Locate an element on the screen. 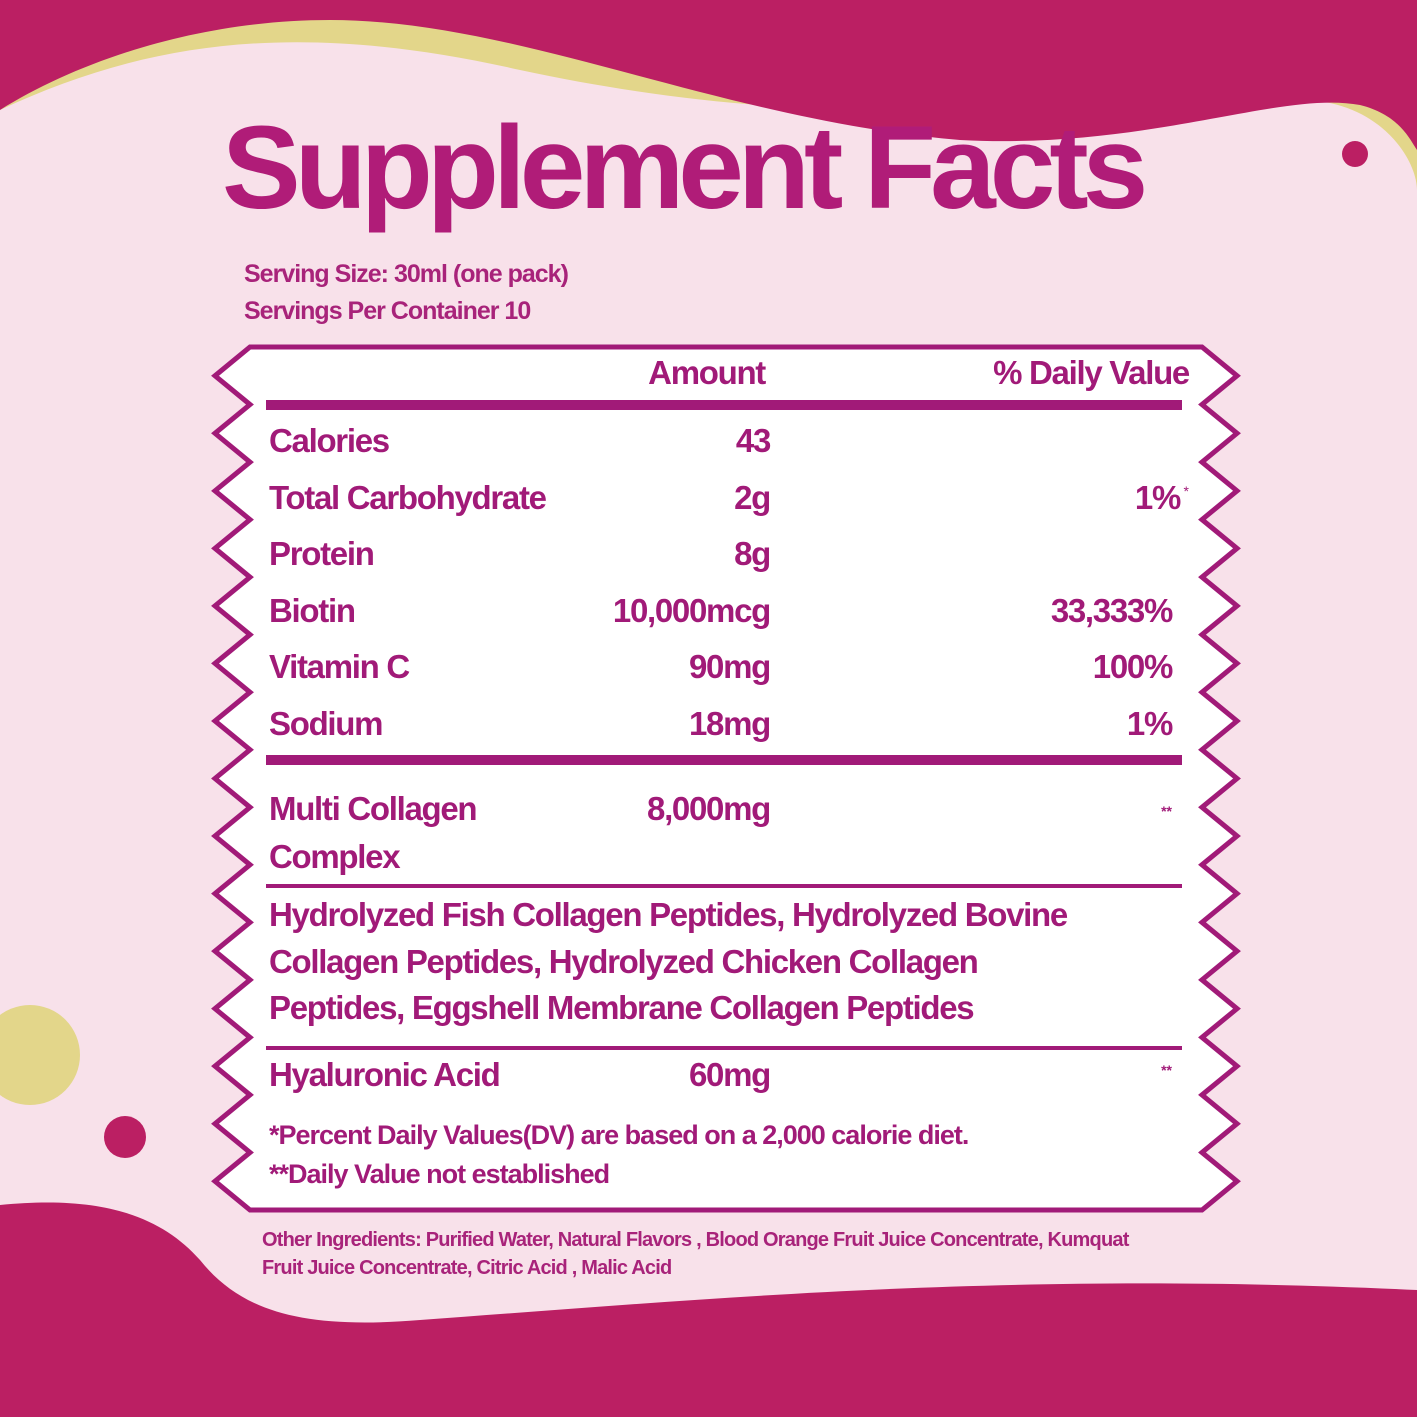 The width and height of the screenshot is (1417, 1417). dv-footnote-mark: * is located at coordinates (1186, 490).